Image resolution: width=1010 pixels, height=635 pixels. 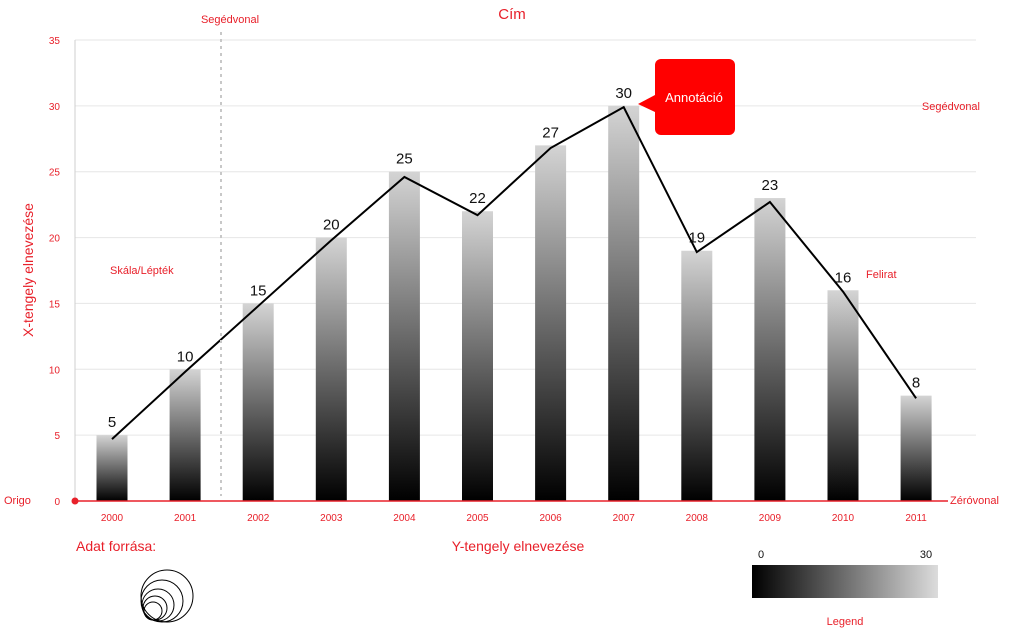 What do you see at coordinates (518, 546) in the screenshot?
I see `x-axis-label: Y-tengely elnevezése` at bounding box center [518, 546].